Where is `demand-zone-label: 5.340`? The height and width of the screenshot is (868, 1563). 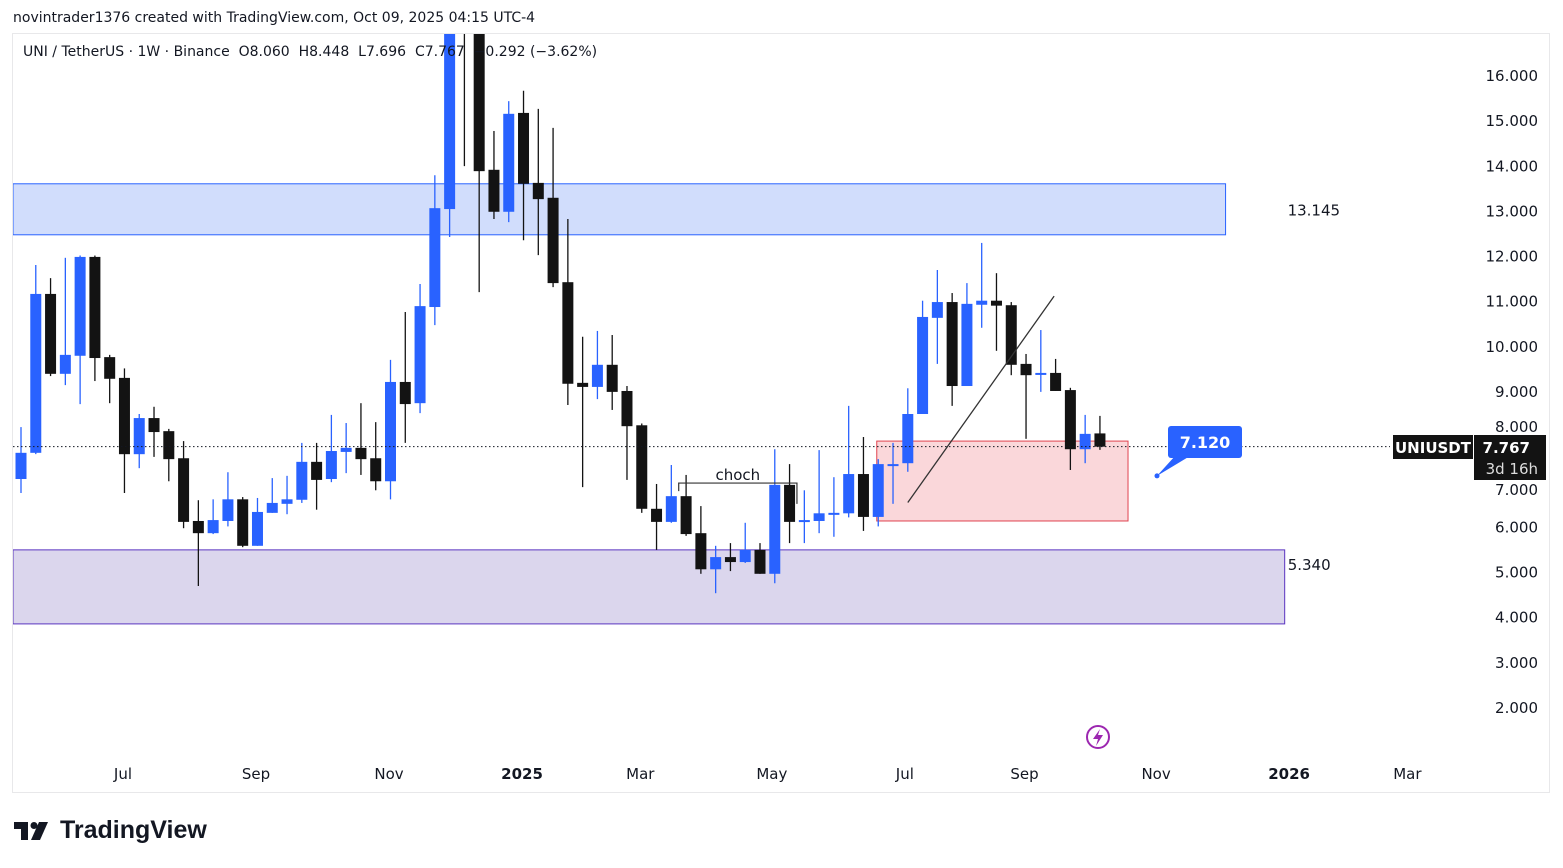
demand-zone-label: 5.340 is located at coordinates (1309, 565).